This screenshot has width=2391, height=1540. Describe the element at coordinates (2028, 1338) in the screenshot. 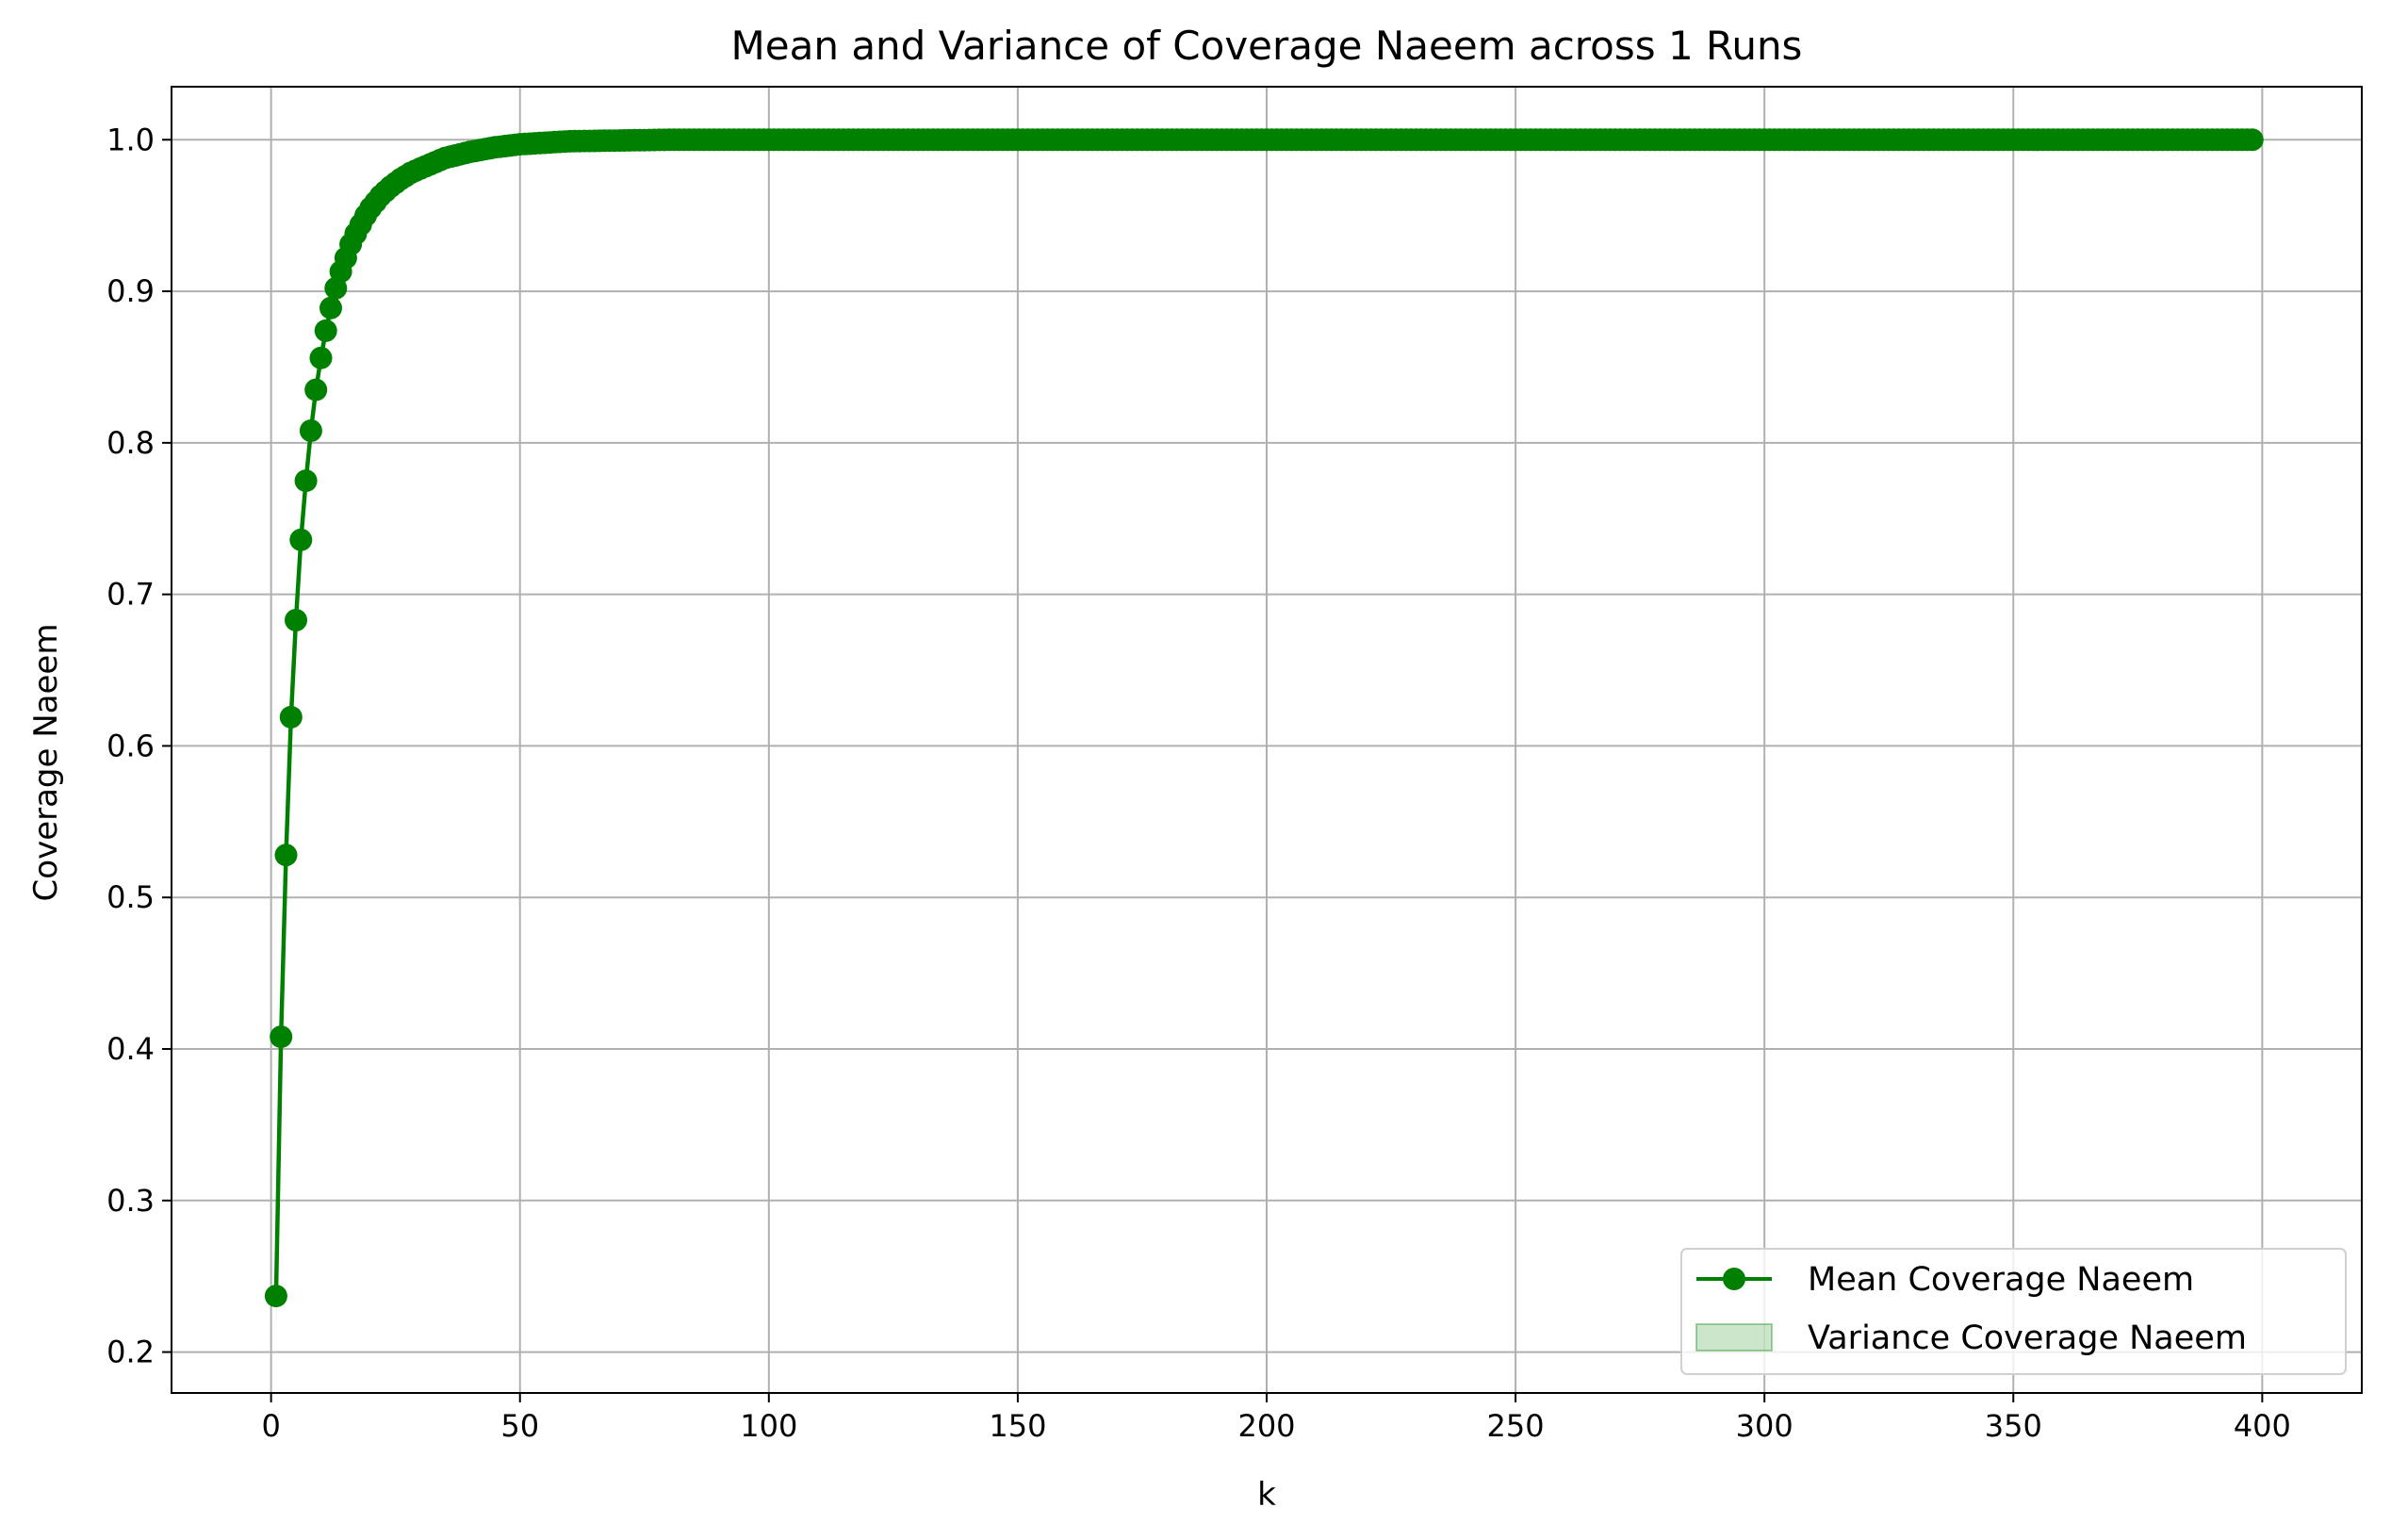

I see `legend-variance-label: Variance Coverage Naeem` at that location.